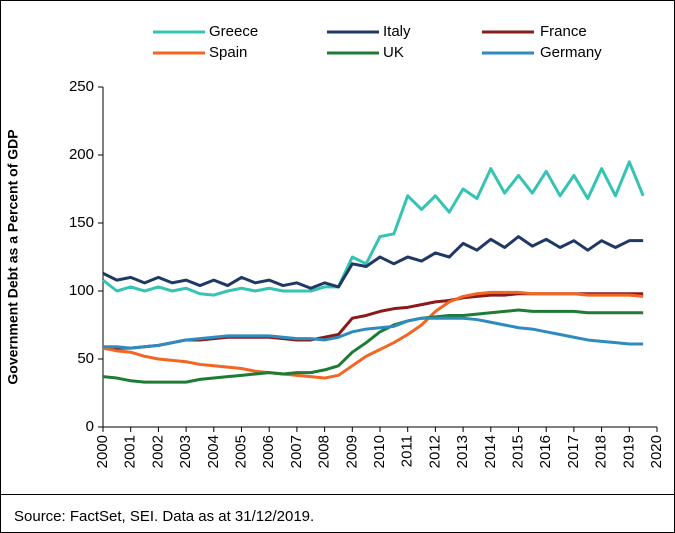 The height and width of the screenshot is (533, 675). I want to click on x-tick-label: 2016, so click(545, 451).